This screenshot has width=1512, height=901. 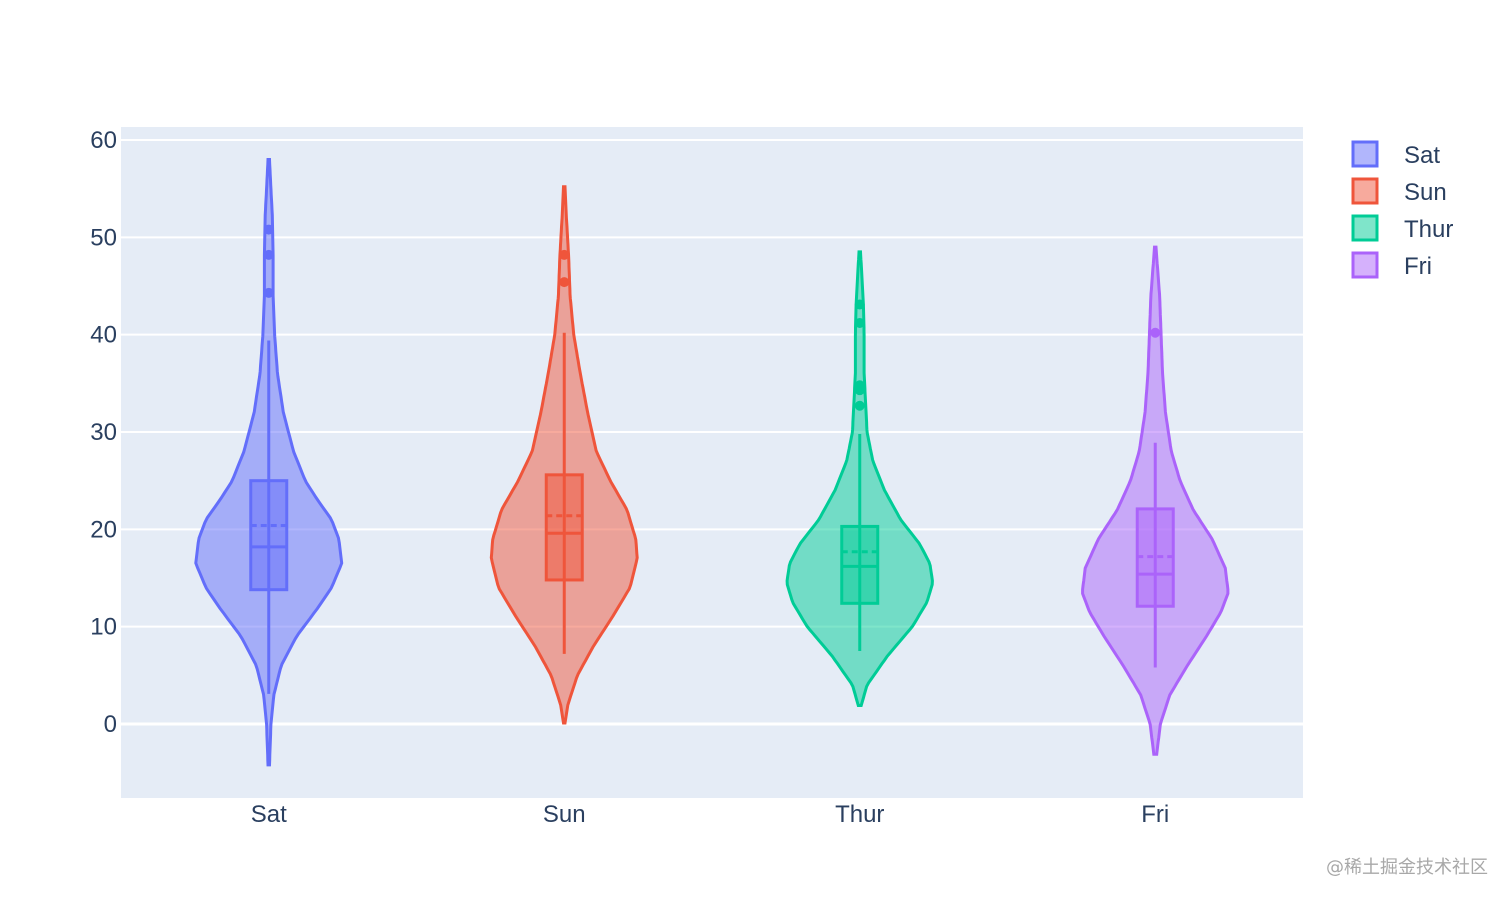 What do you see at coordinates (1407, 867) in the screenshot?
I see `watermark: @稀土掘金技术社区` at bounding box center [1407, 867].